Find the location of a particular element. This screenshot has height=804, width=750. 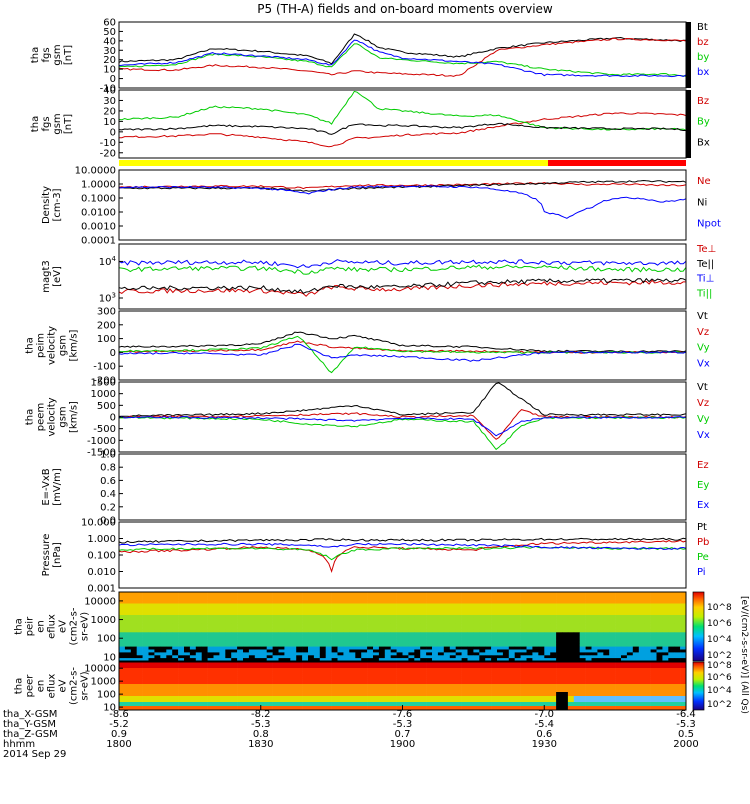

ylabel-line: velocity is located at coordinates (52, 416).